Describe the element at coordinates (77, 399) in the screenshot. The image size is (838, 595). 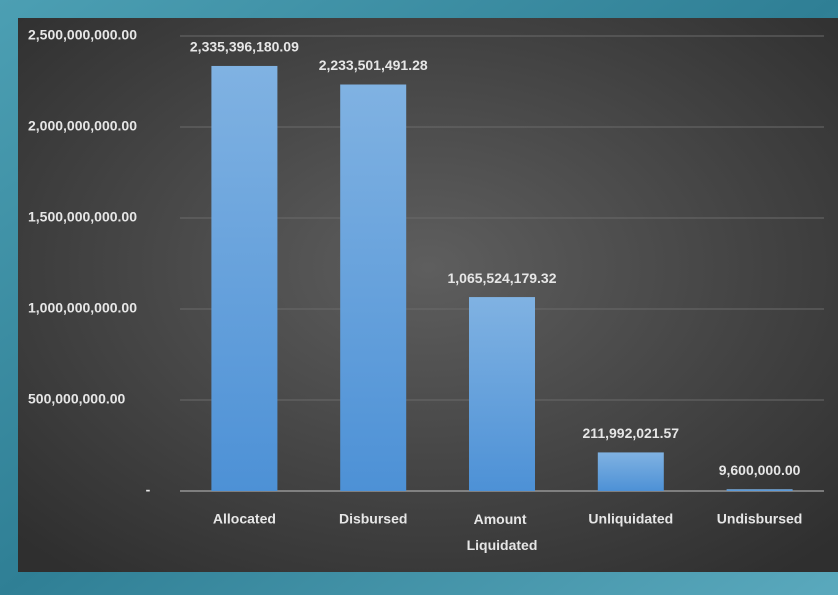
I see `y-tick-label: 500,000,000.00` at that location.